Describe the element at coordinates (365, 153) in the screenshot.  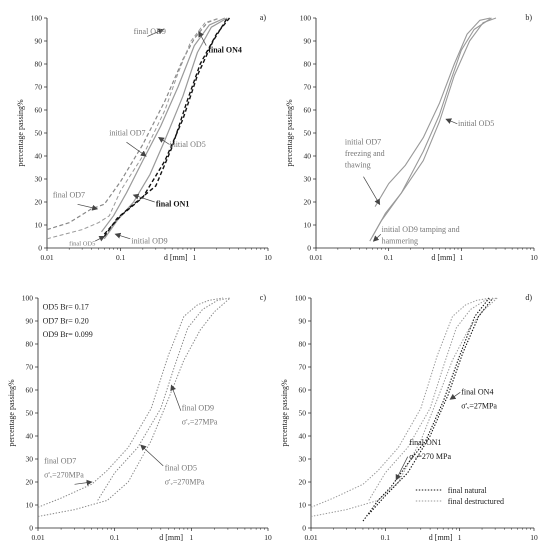
I see `annotation-label: freezing and` at that location.